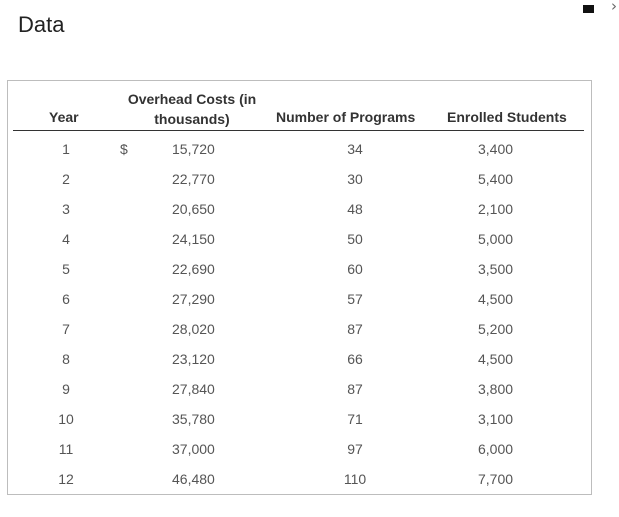  I want to click on cell-year: 2, so click(66, 179).